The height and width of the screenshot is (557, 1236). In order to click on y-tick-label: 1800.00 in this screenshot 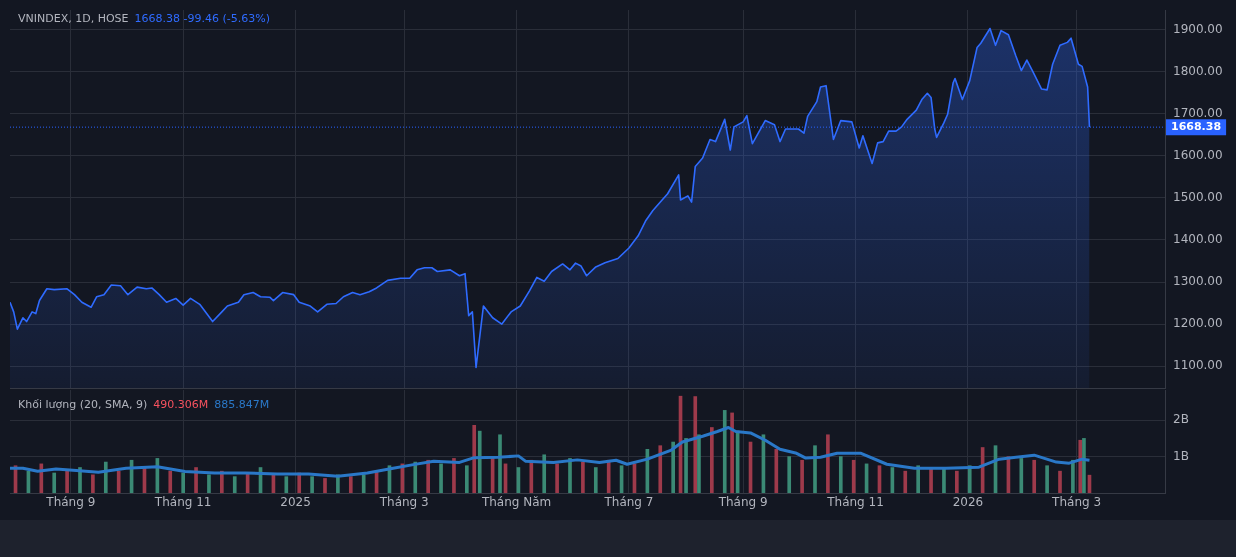, I will do `click(1198, 70)`.